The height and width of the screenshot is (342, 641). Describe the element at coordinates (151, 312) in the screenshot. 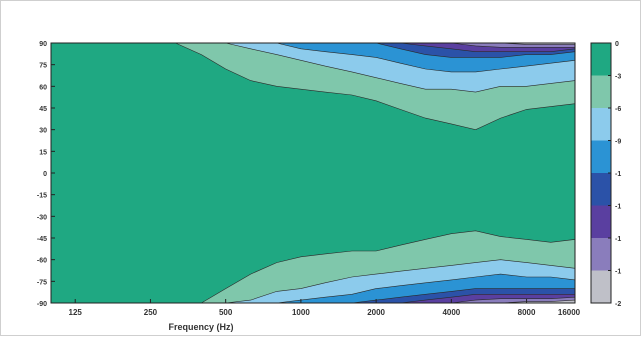

I see `x-tick-label: 250` at that location.